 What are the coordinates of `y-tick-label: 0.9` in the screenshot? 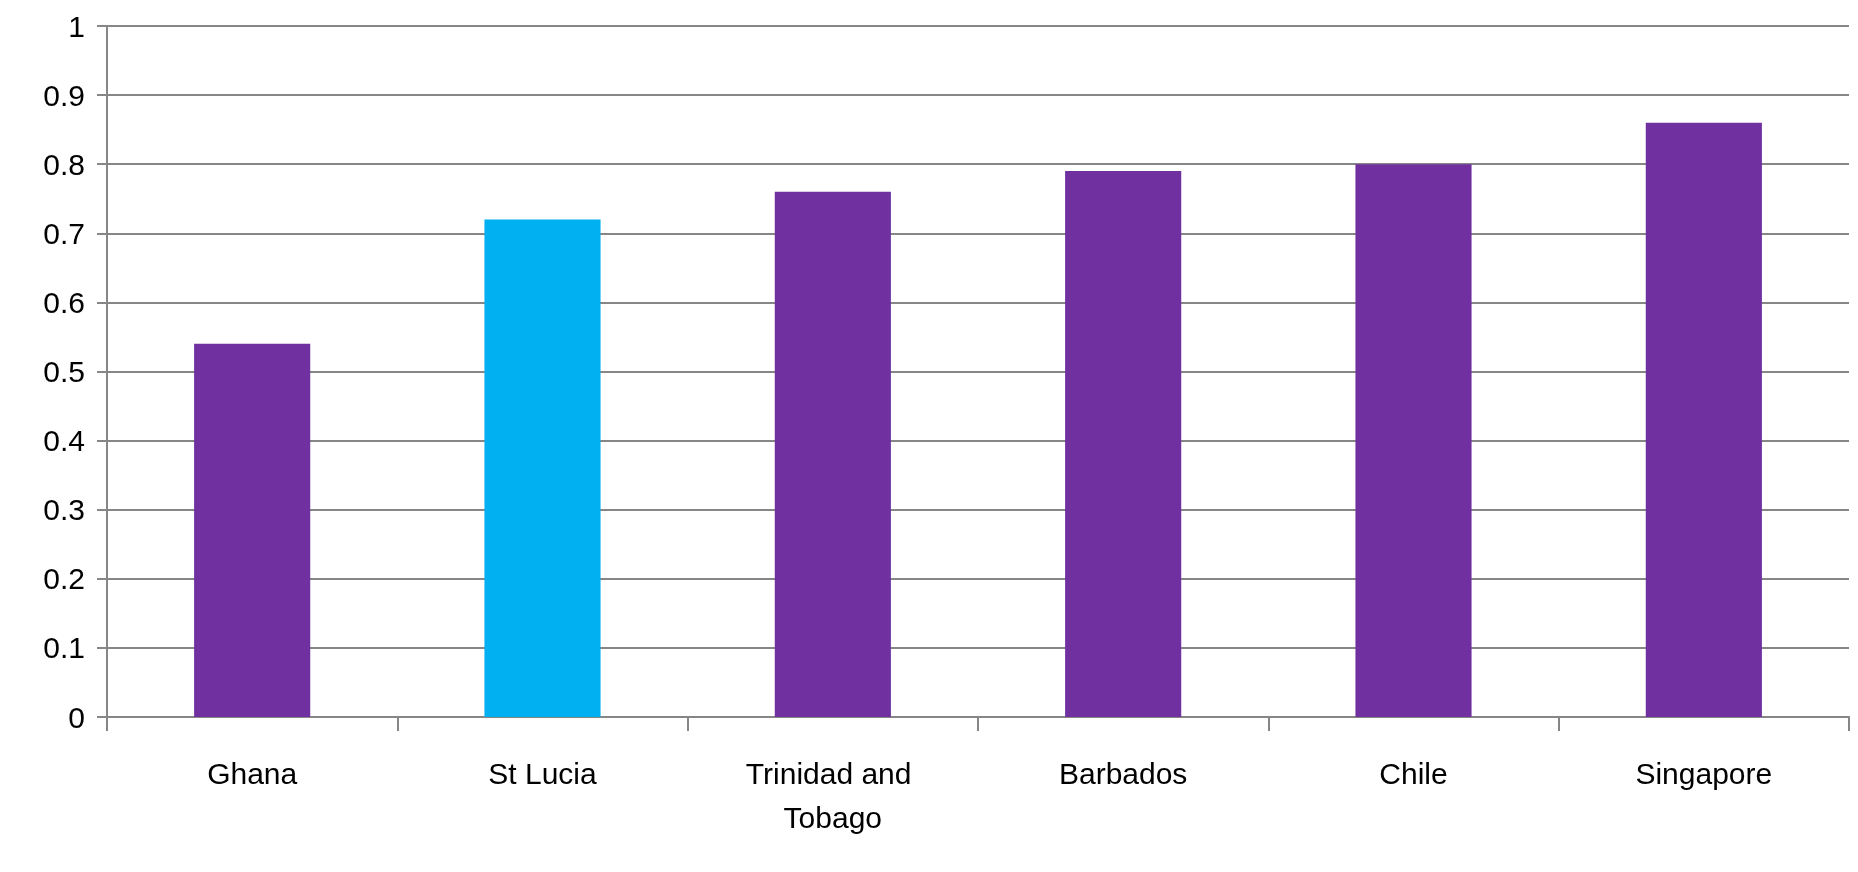 It's located at (64, 95).